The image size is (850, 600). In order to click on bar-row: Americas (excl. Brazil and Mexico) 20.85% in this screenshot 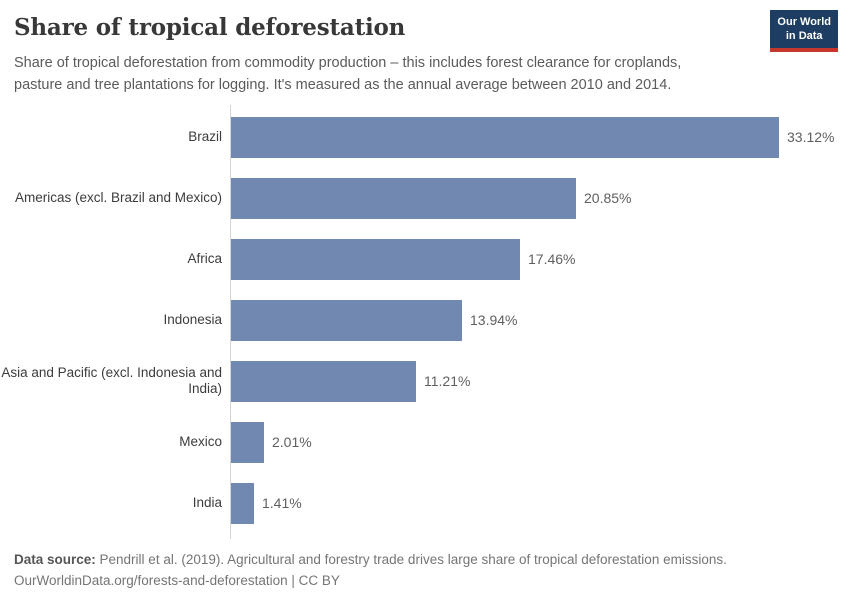, I will do `click(425, 198)`.